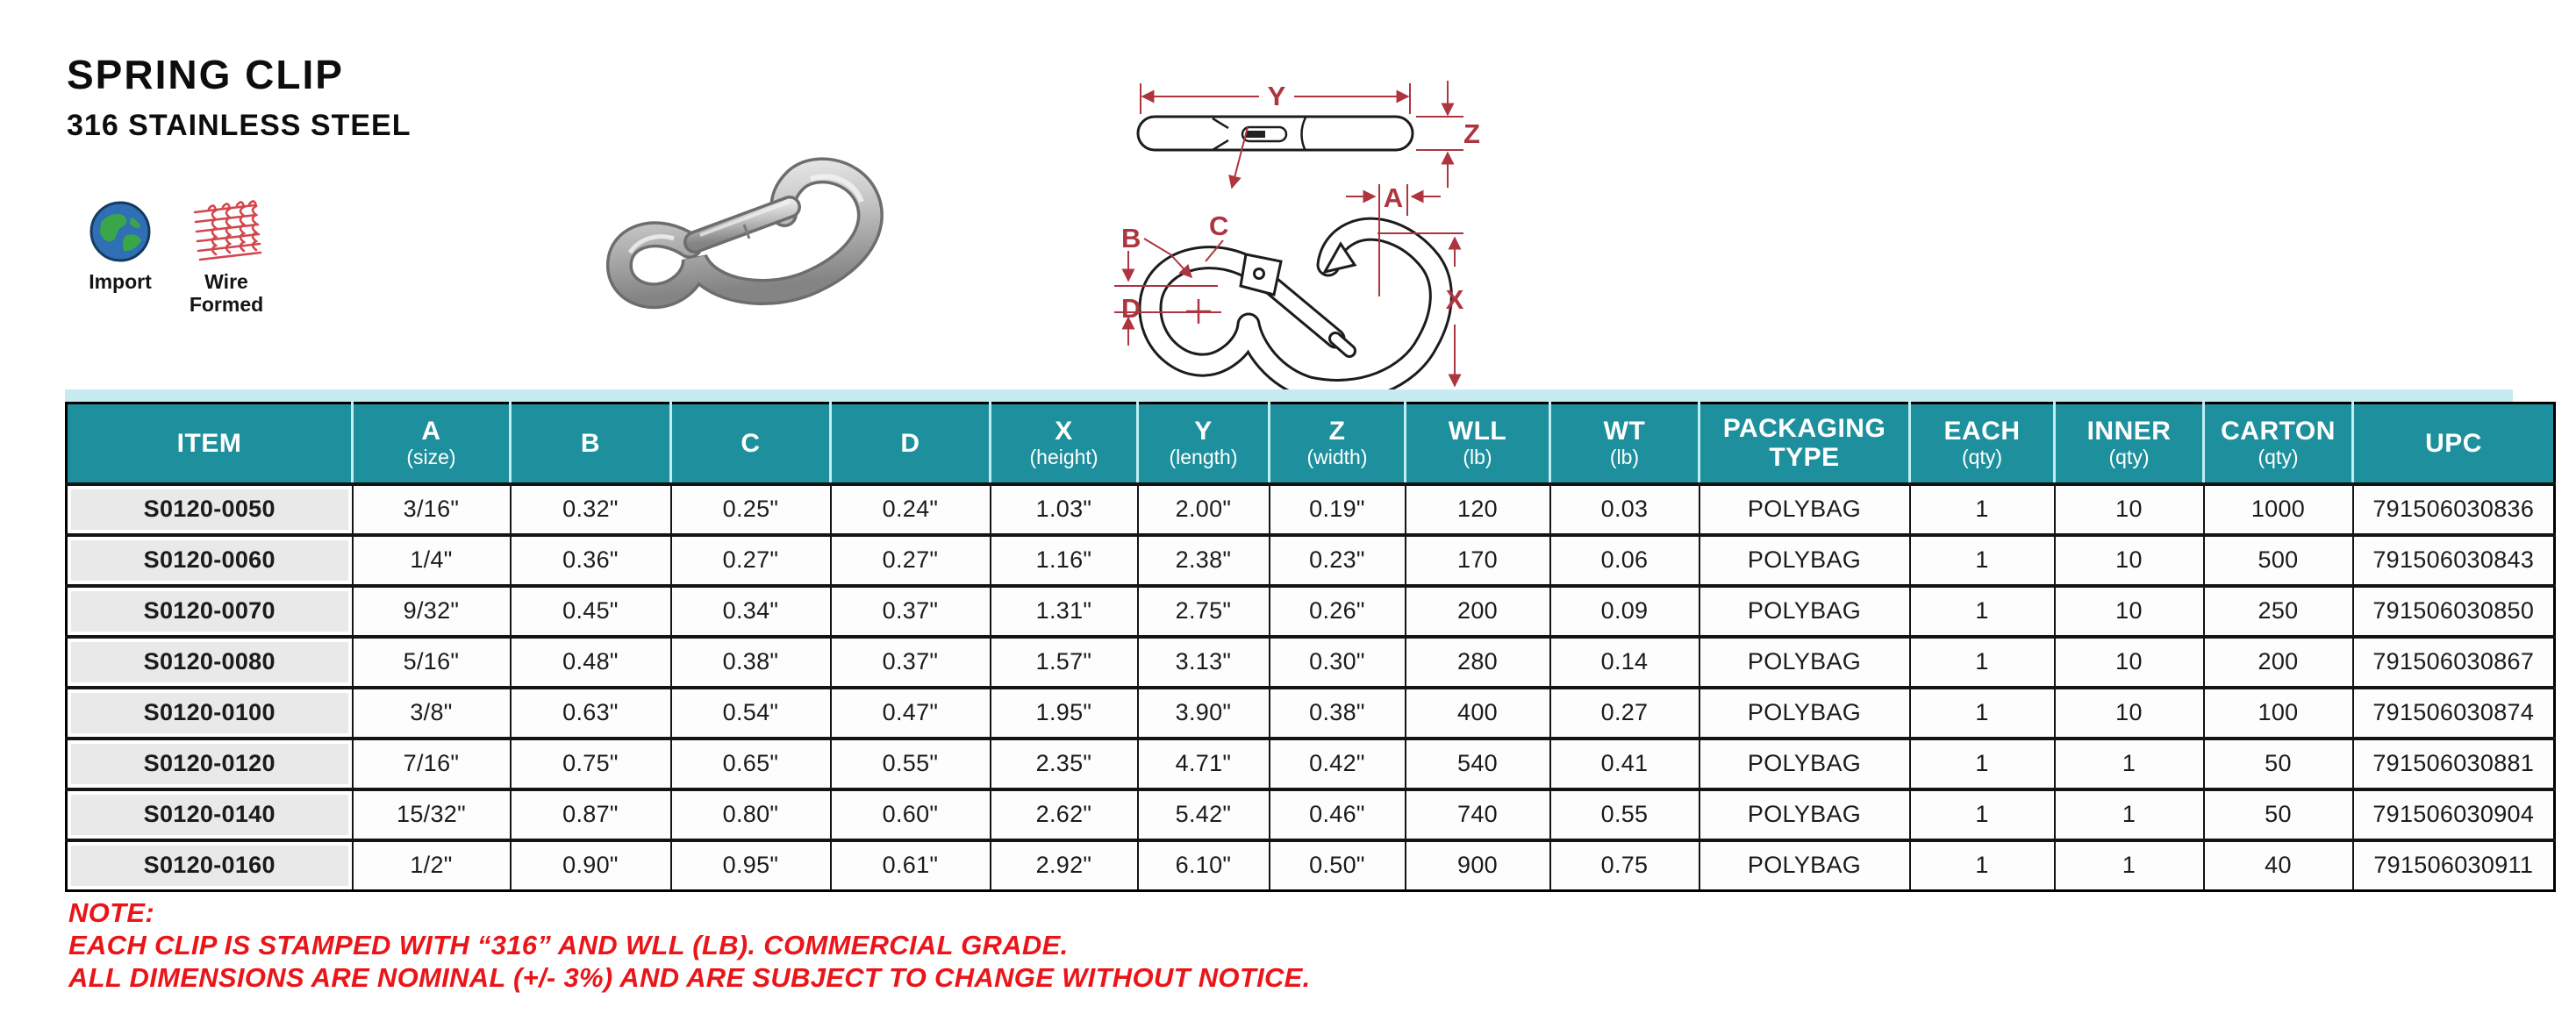 The height and width of the screenshot is (1028, 2576). What do you see at coordinates (2453, 610) in the screenshot?
I see `data-cell: 791506030850` at bounding box center [2453, 610].